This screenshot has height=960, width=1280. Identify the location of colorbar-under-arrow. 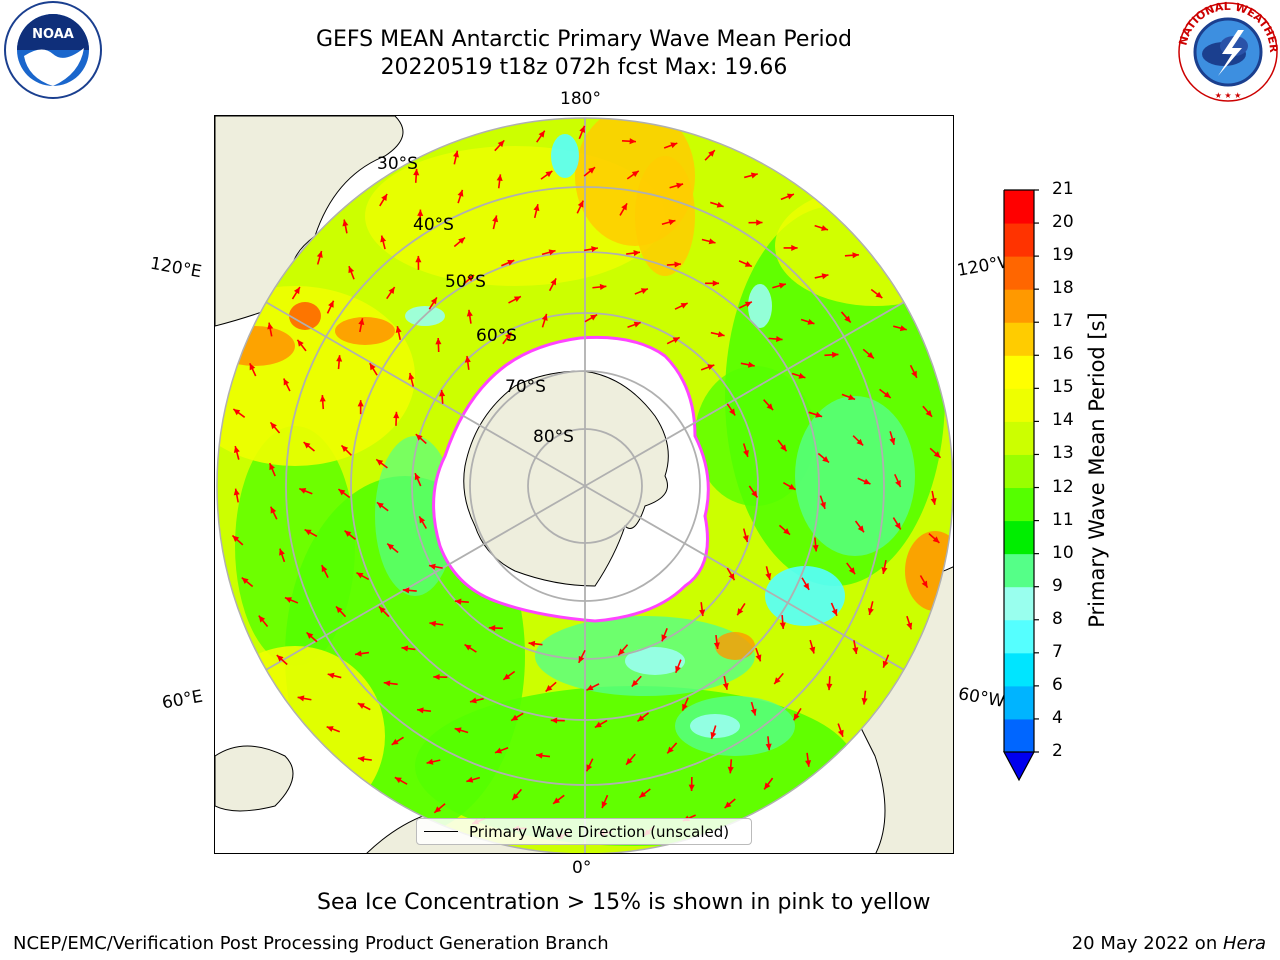
(1019, 766).